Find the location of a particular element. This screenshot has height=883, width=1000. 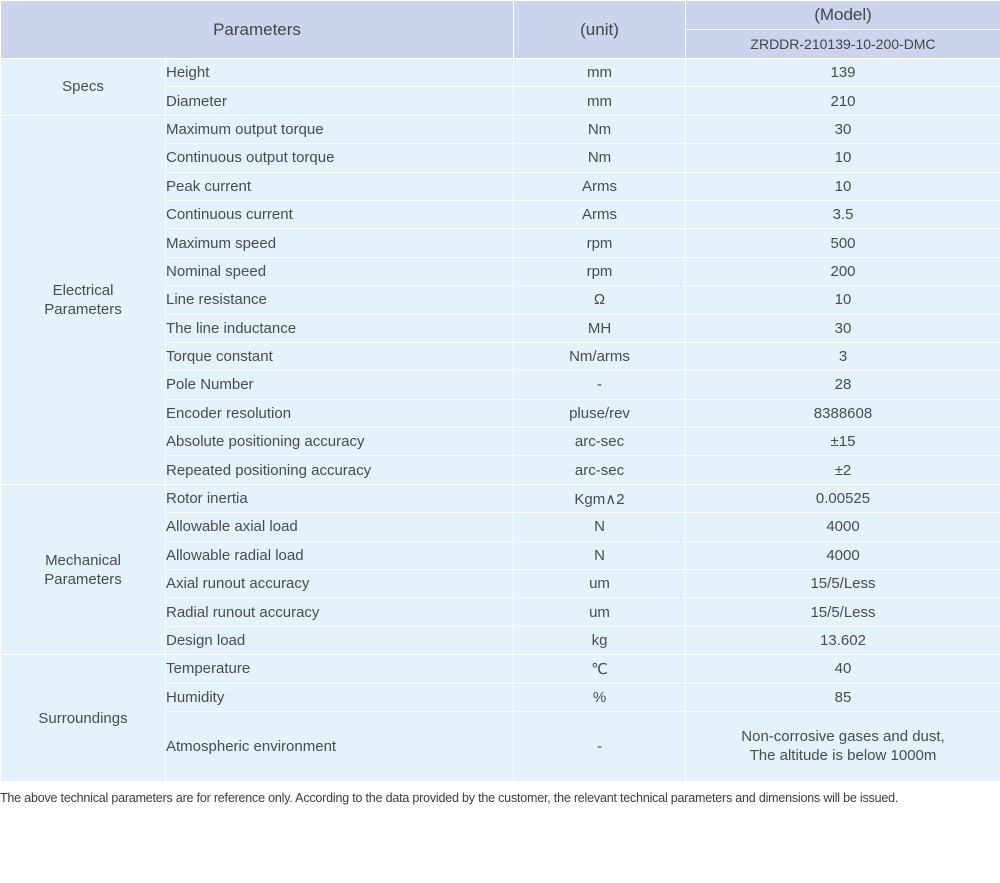

table-row: Specs Height mm 139 is located at coordinates (500, 86).